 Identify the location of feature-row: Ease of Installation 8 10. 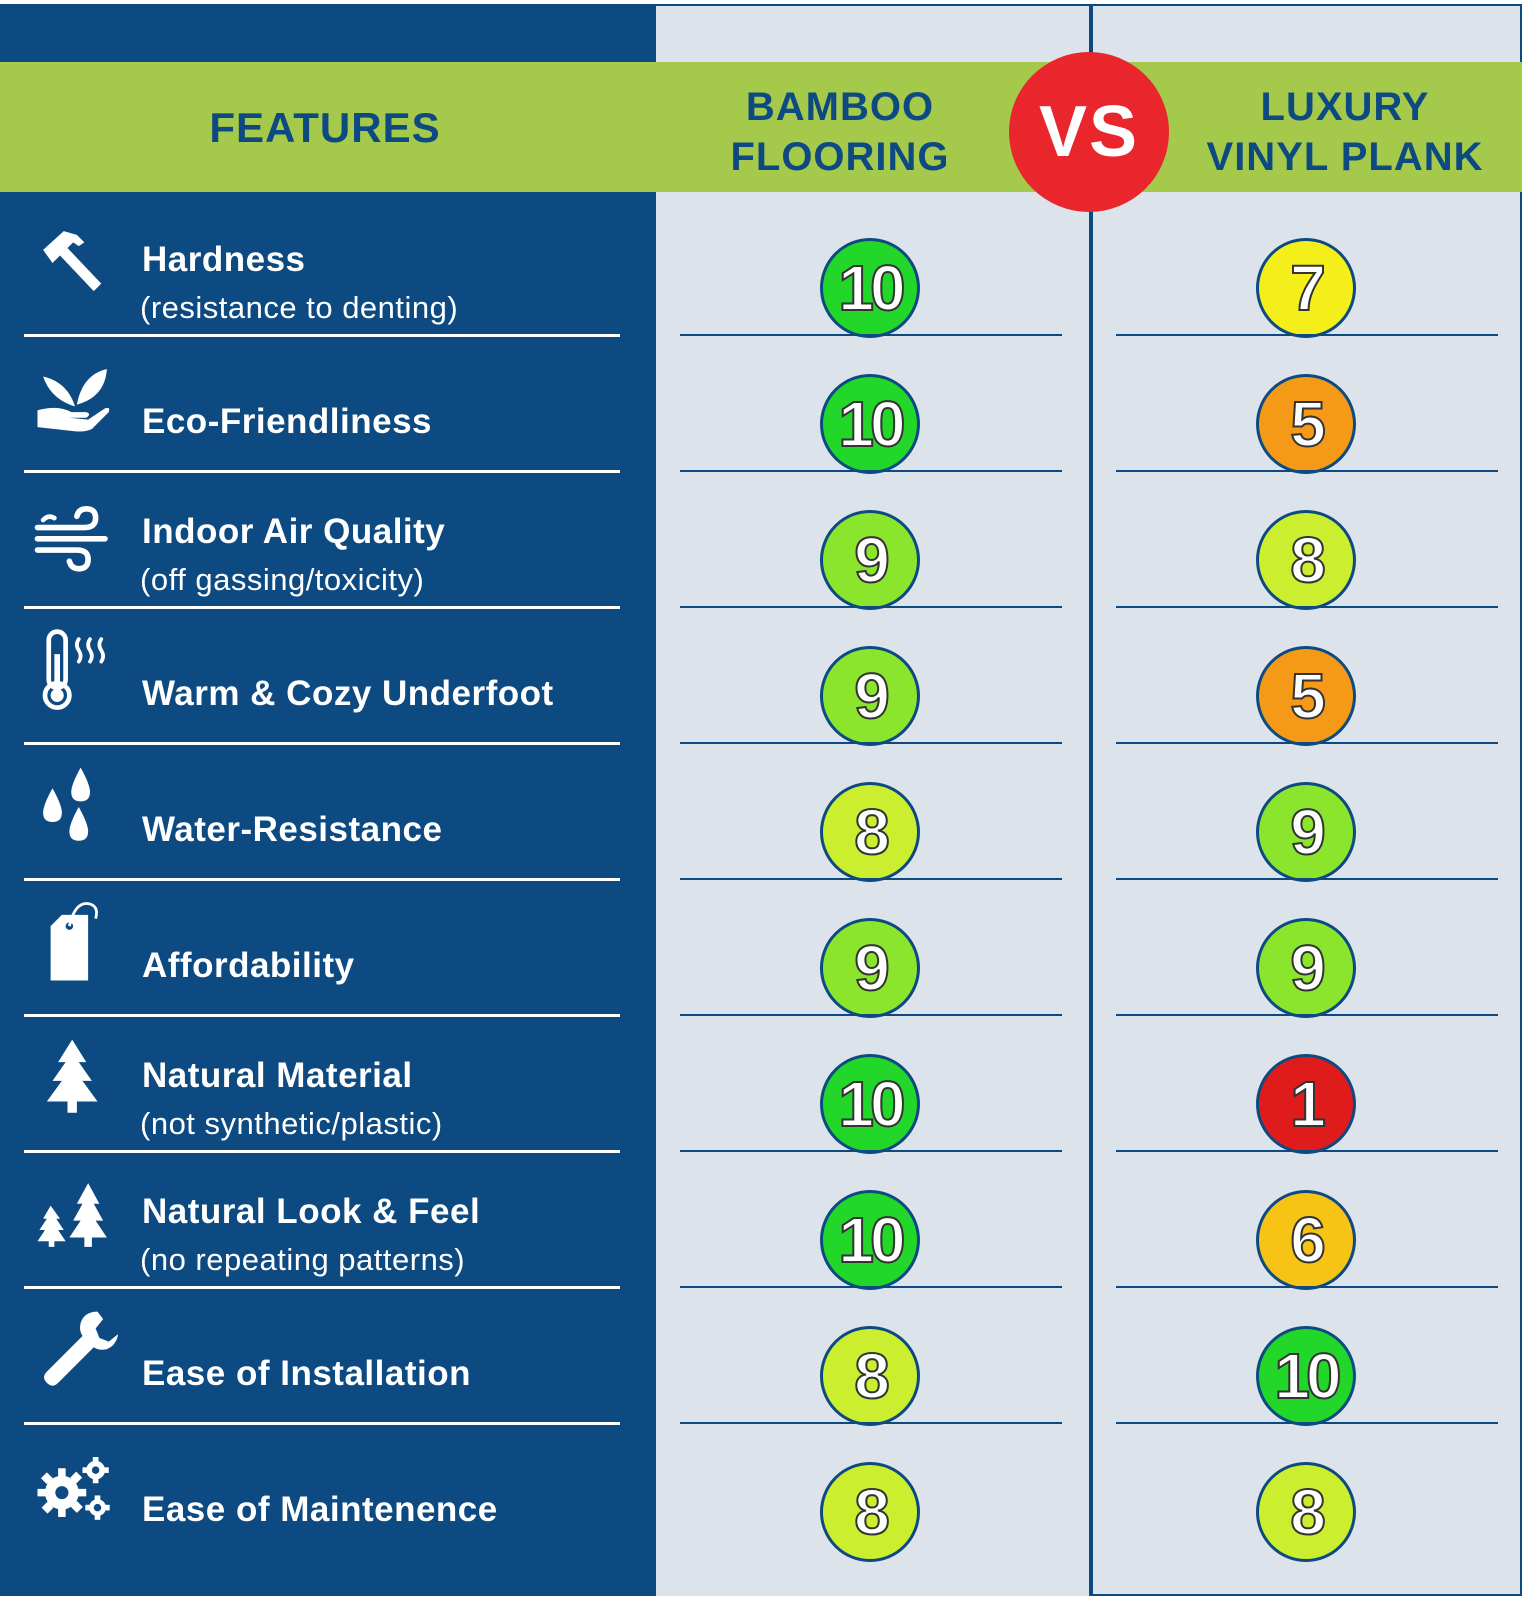
(765, 1355).